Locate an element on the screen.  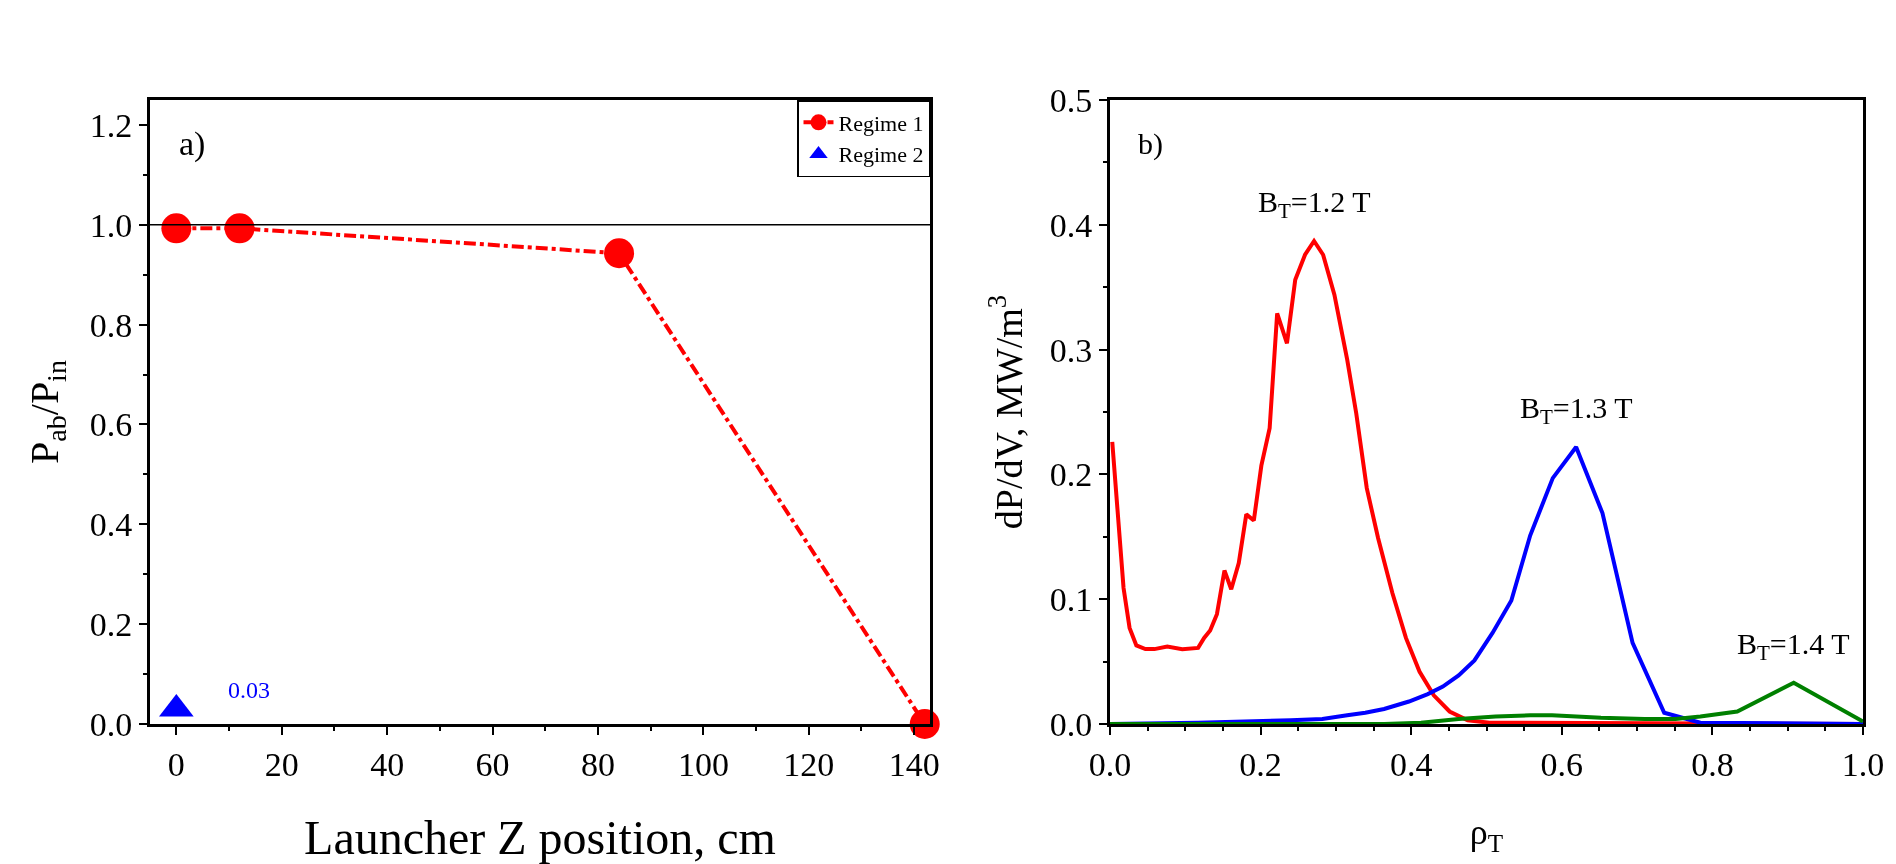
x-tick-label: 0.8 is located at coordinates (1712, 764).